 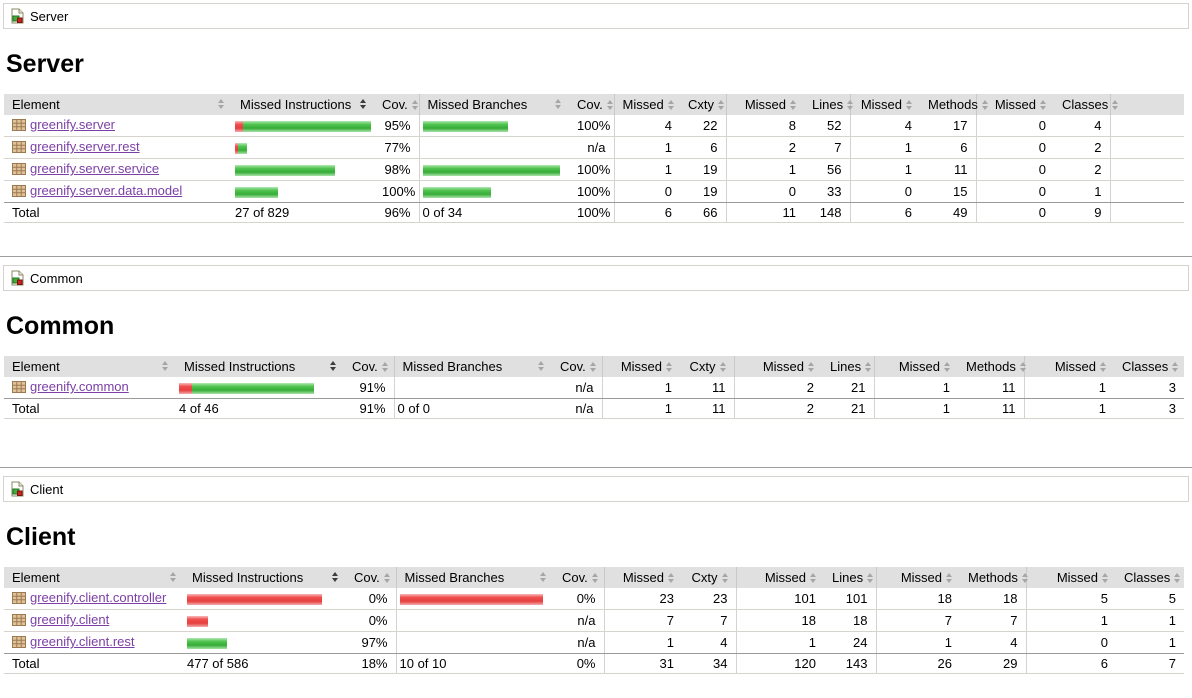 I want to click on sort-toggle-icon, so click(x=868, y=366).